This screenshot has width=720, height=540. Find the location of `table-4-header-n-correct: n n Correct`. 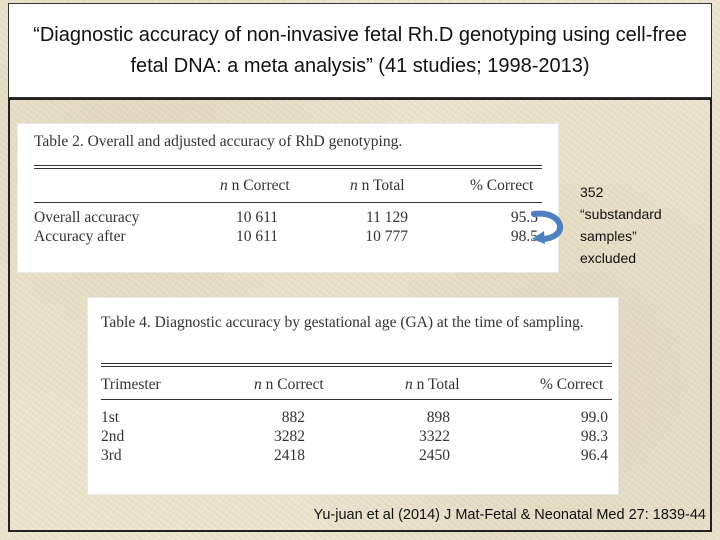

table-4-header-n-correct: n n Correct is located at coordinates (289, 384).